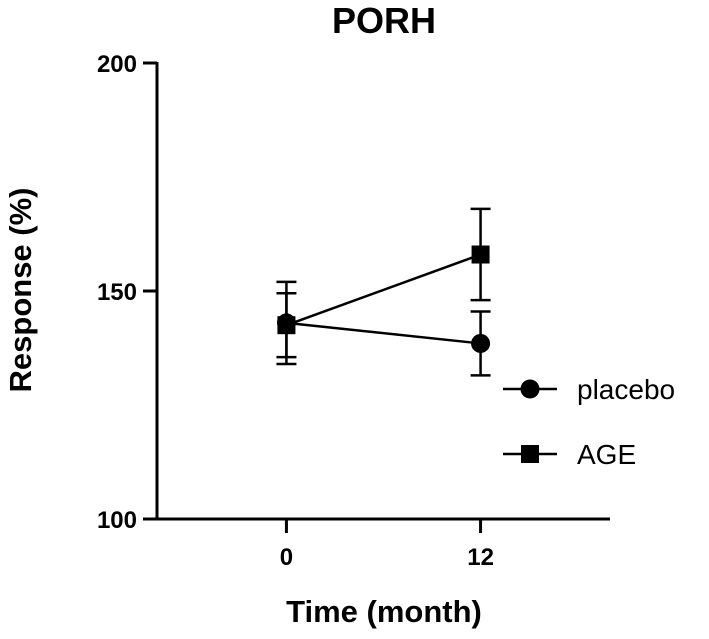 This screenshot has width=709, height=639. Describe the element at coordinates (384, 611) in the screenshot. I see `x-axis-label: Time (month)` at that location.